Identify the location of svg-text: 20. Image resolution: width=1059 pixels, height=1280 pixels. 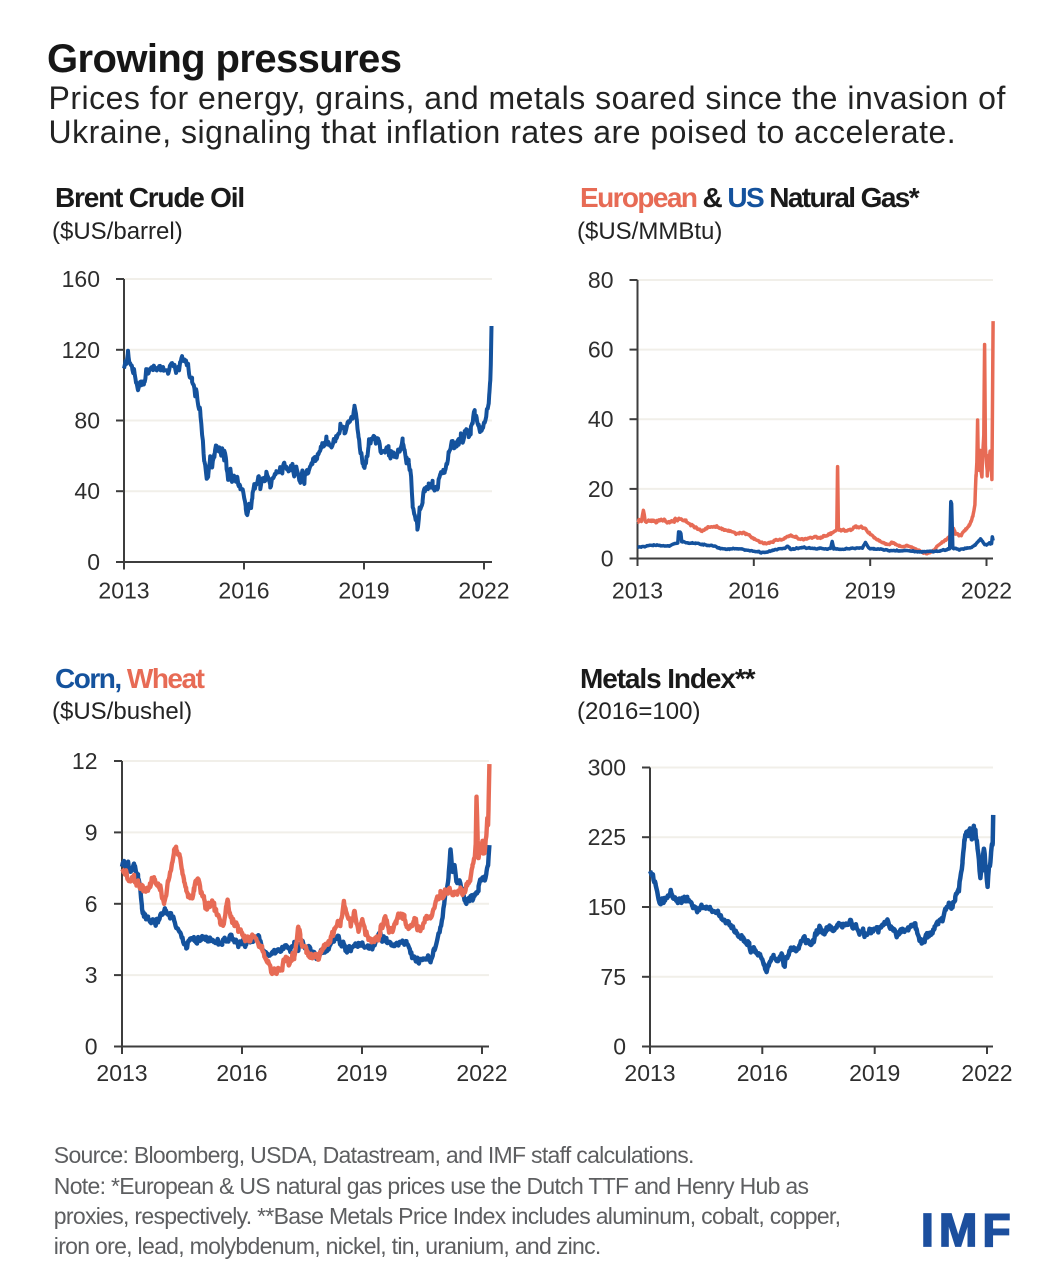
(601, 489).